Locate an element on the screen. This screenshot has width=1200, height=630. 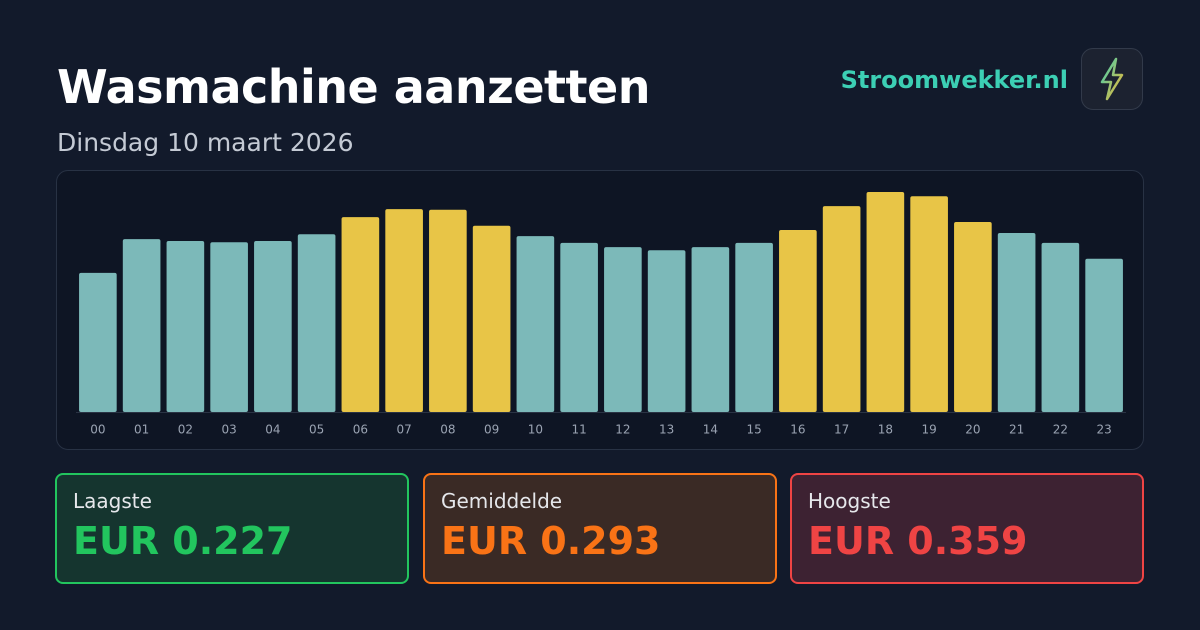
bolt-icon is located at coordinates (1112, 79).